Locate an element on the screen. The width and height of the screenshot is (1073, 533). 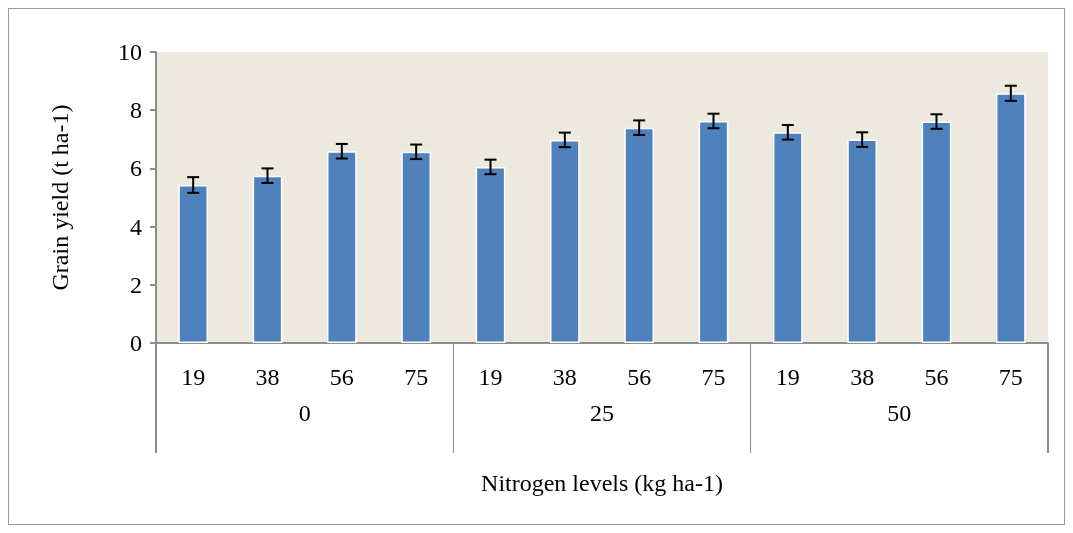
text: 50 is located at coordinates (899, 413).